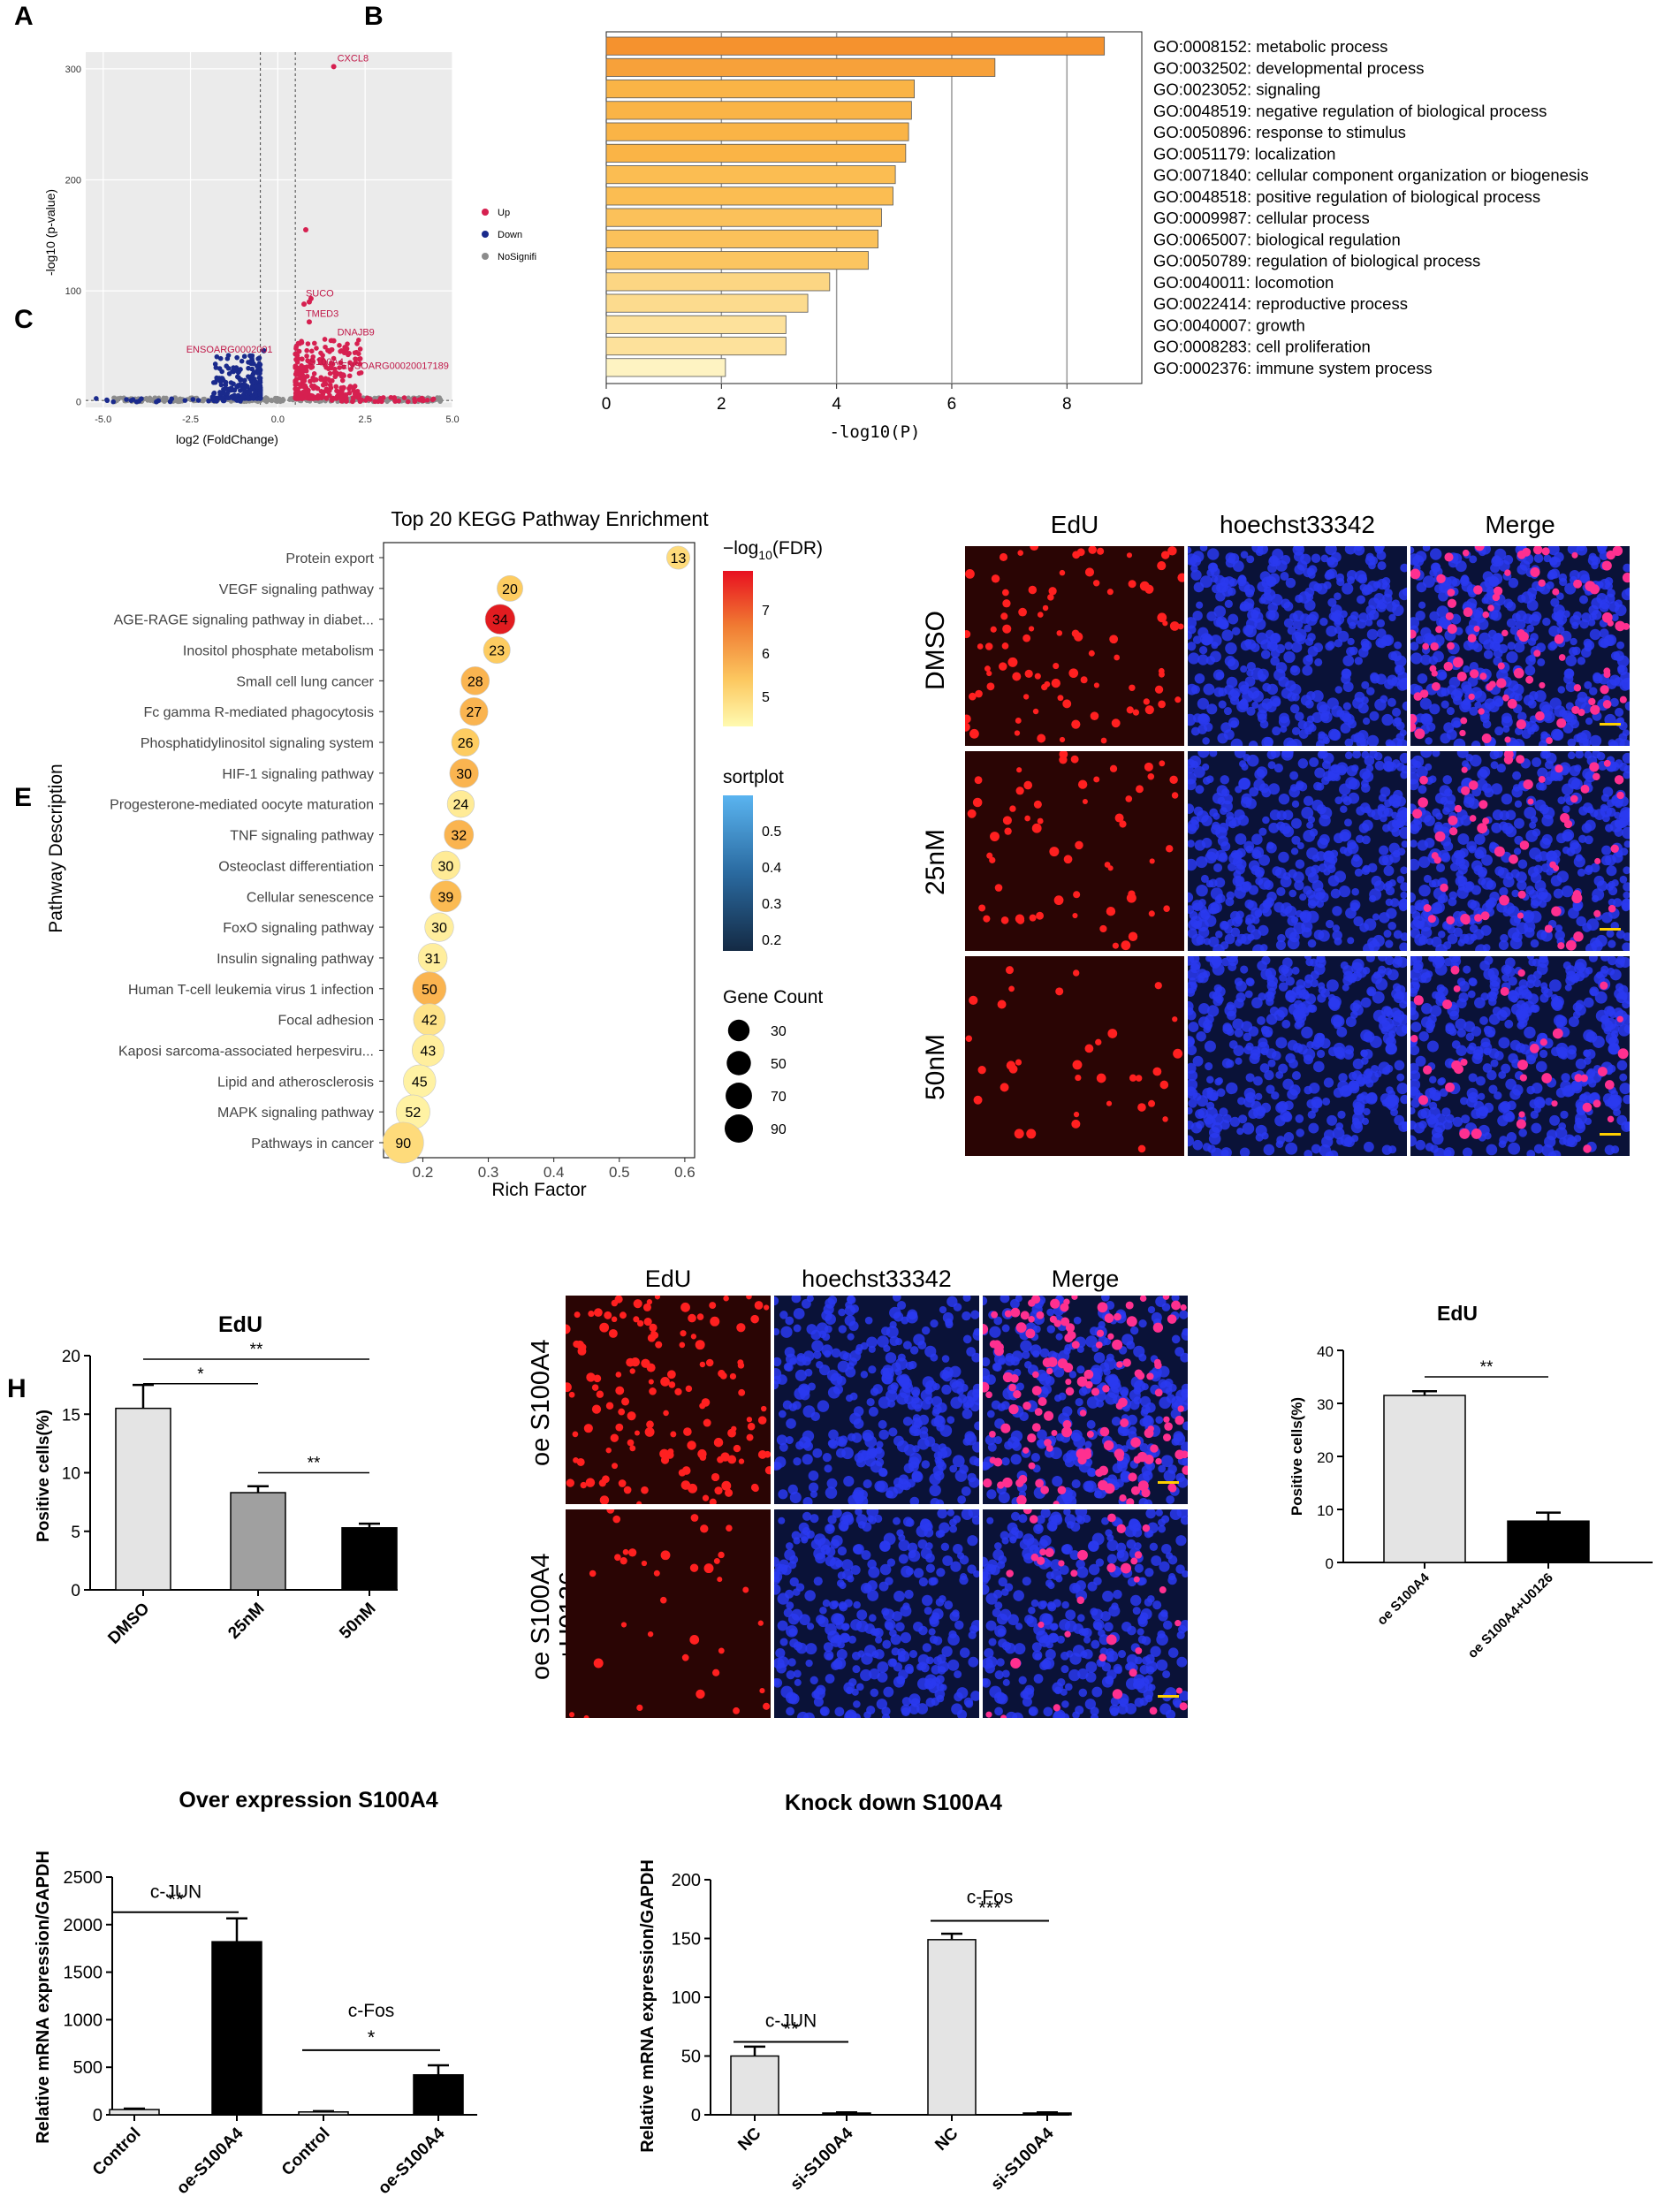 The image size is (1680, 2212). Describe the element at coordinates (251, 991) in the screenshot. I see `kegg-pathway-label: Human T-cell leukemia virus 1 infection` at that location.